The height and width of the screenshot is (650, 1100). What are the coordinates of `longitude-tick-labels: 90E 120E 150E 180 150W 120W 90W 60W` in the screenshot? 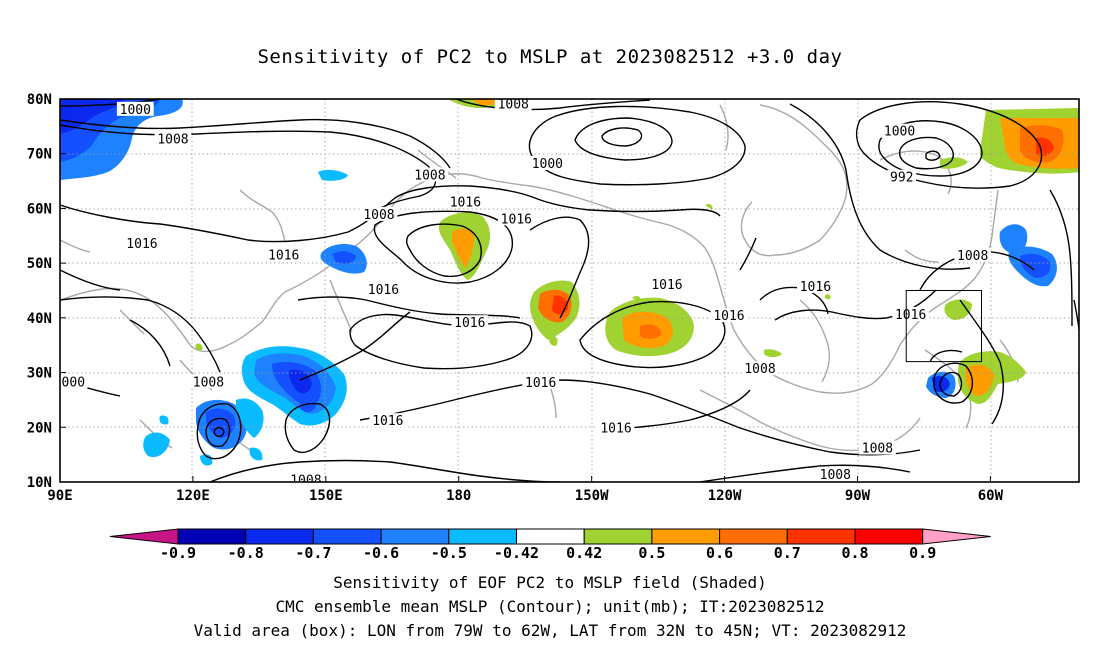 It's located at (525, 490).